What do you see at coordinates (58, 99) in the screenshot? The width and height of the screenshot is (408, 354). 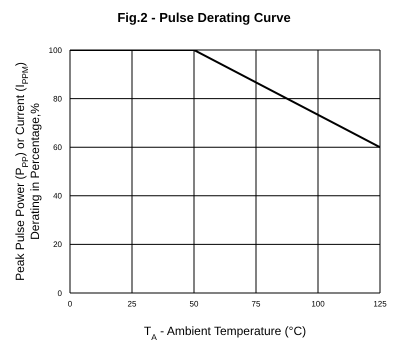 I see `y-tick-label: 80` at bounding box center [58, 99].